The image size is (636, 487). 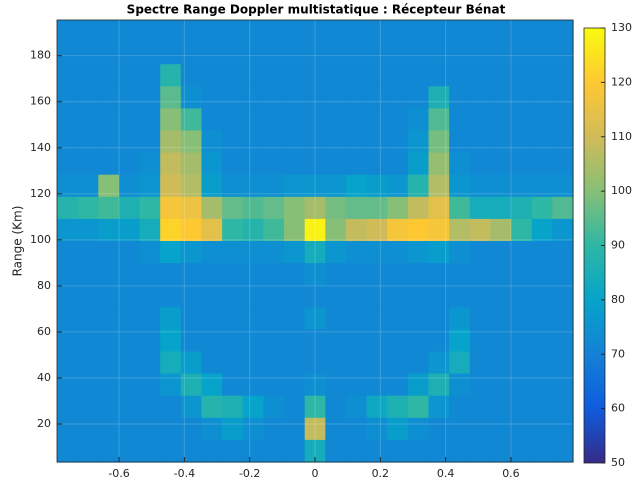 I want to click on y-tick-label: 80, so click(x=44, y=285).